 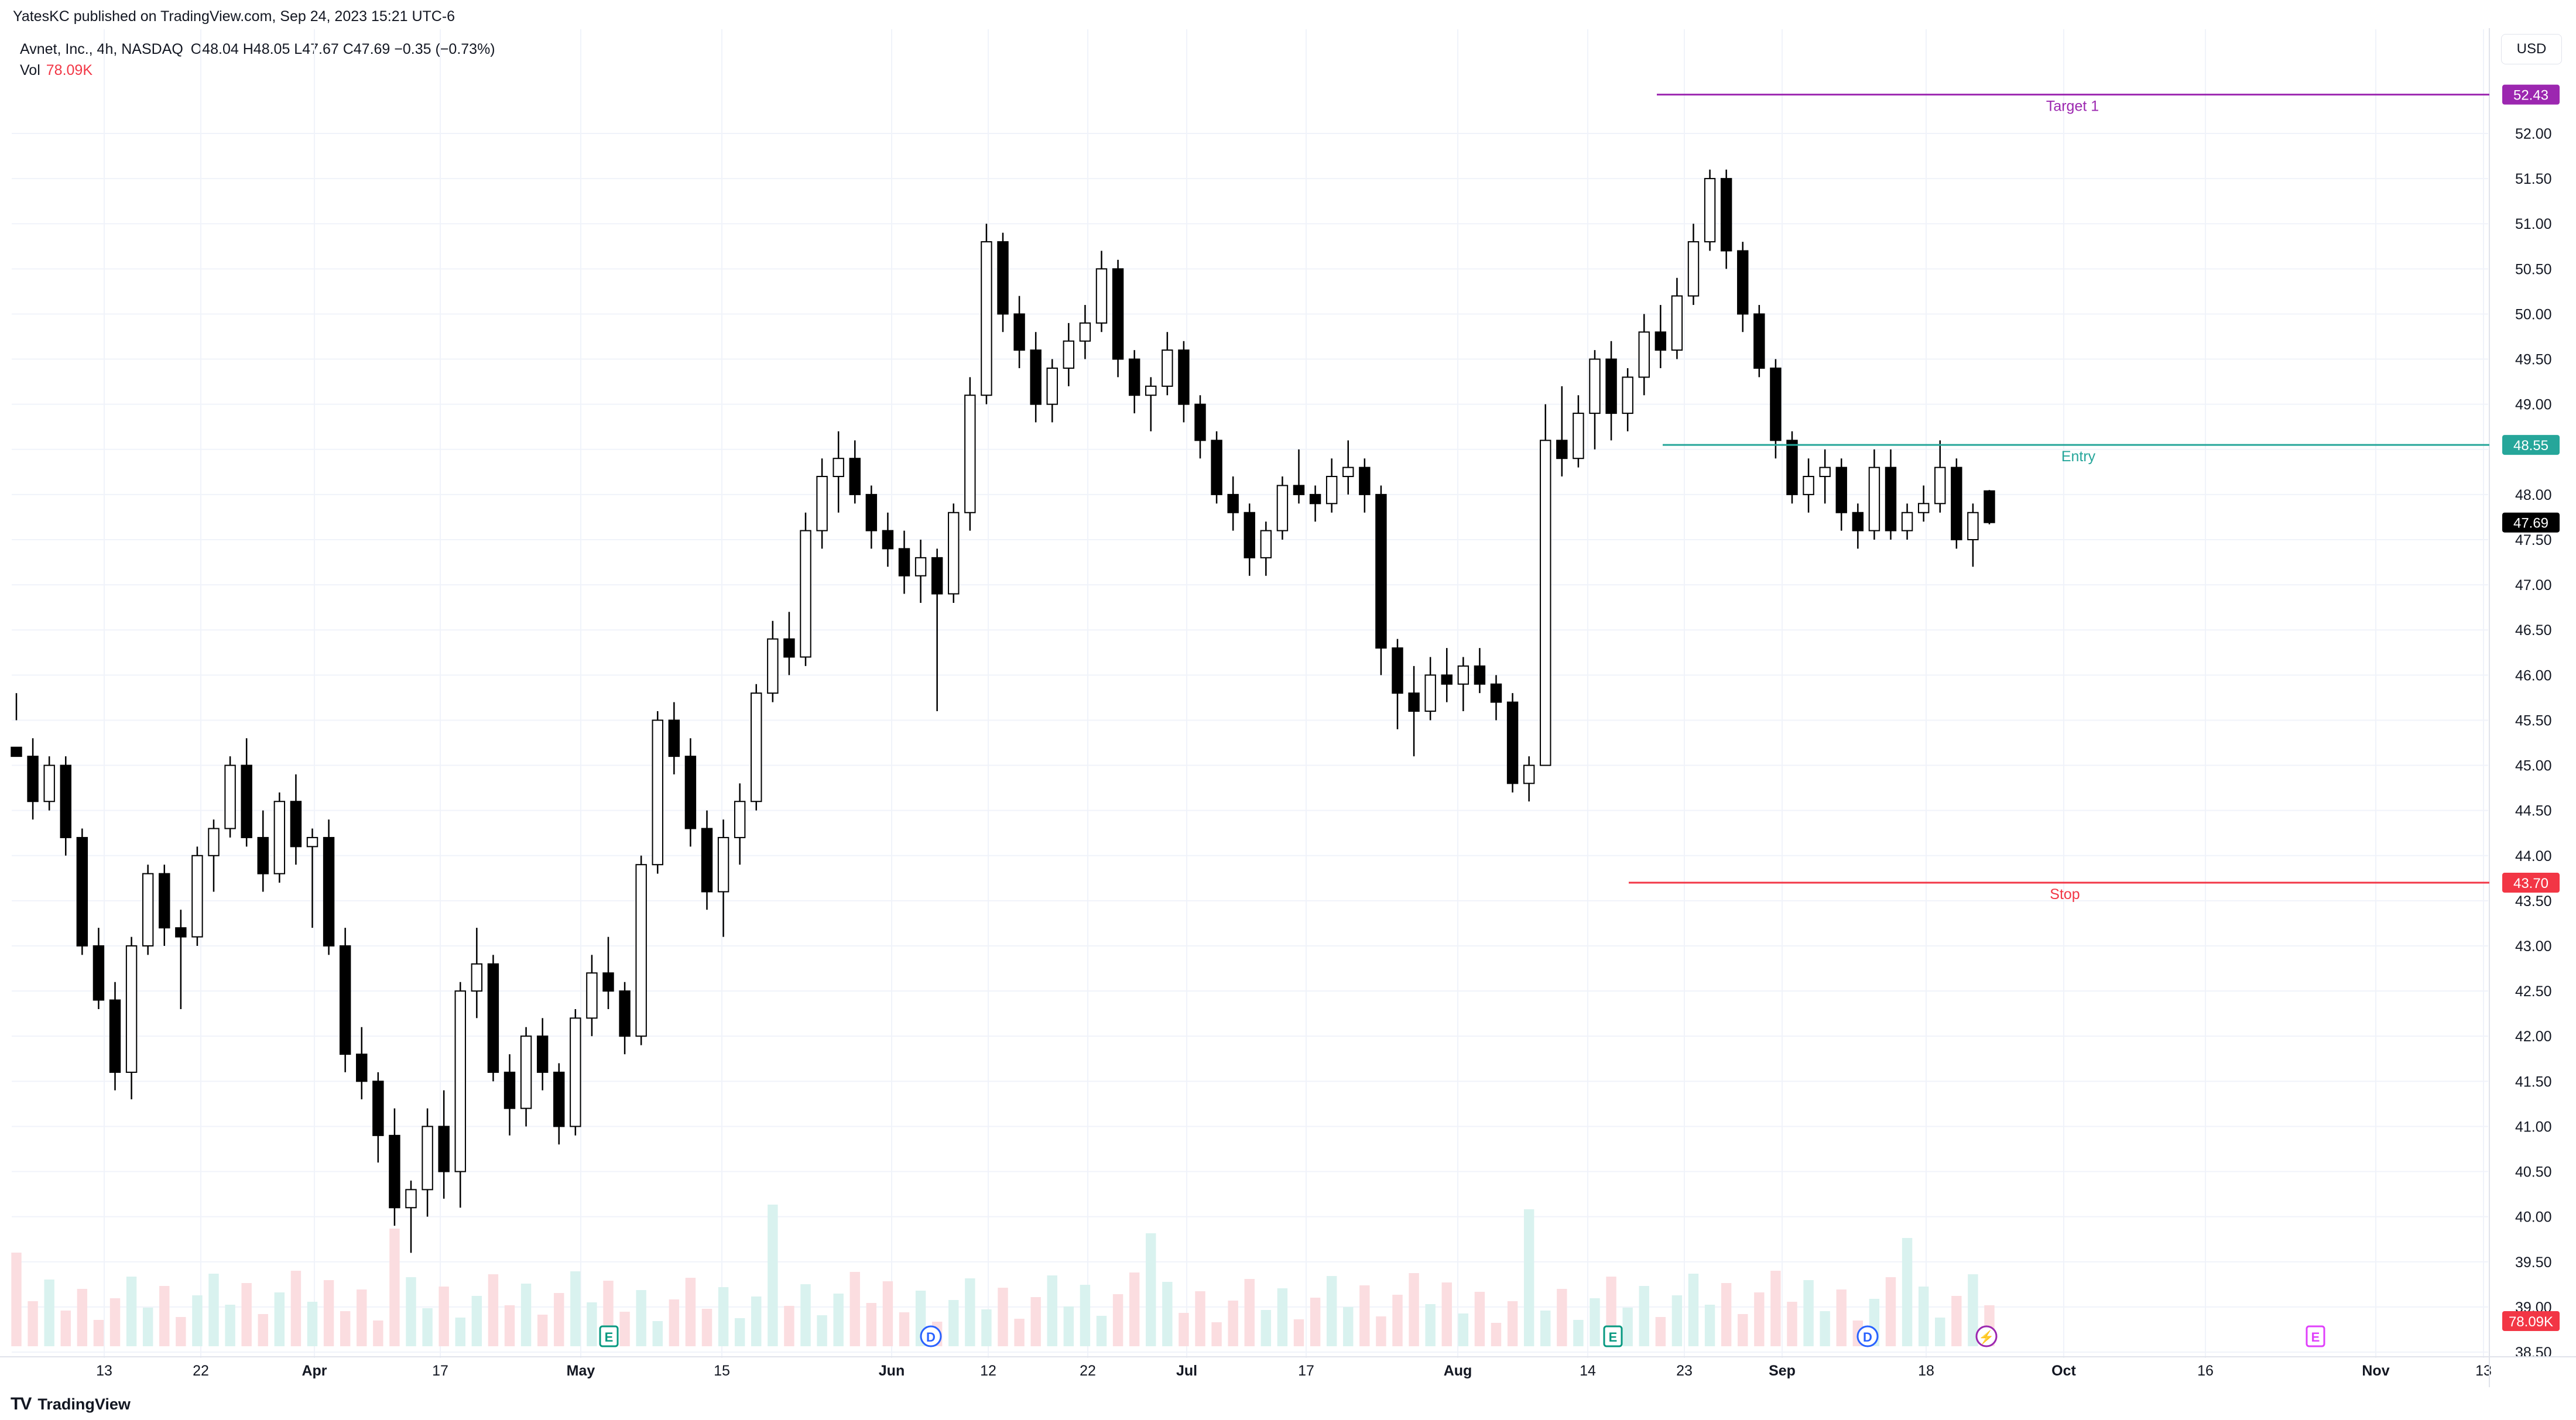 What do you see at coordinates (101, 49) in the screenshot?
I see `symbol-title: Avnet, Inc., 4h, NASDAQ` at bounding box center [101, 49].